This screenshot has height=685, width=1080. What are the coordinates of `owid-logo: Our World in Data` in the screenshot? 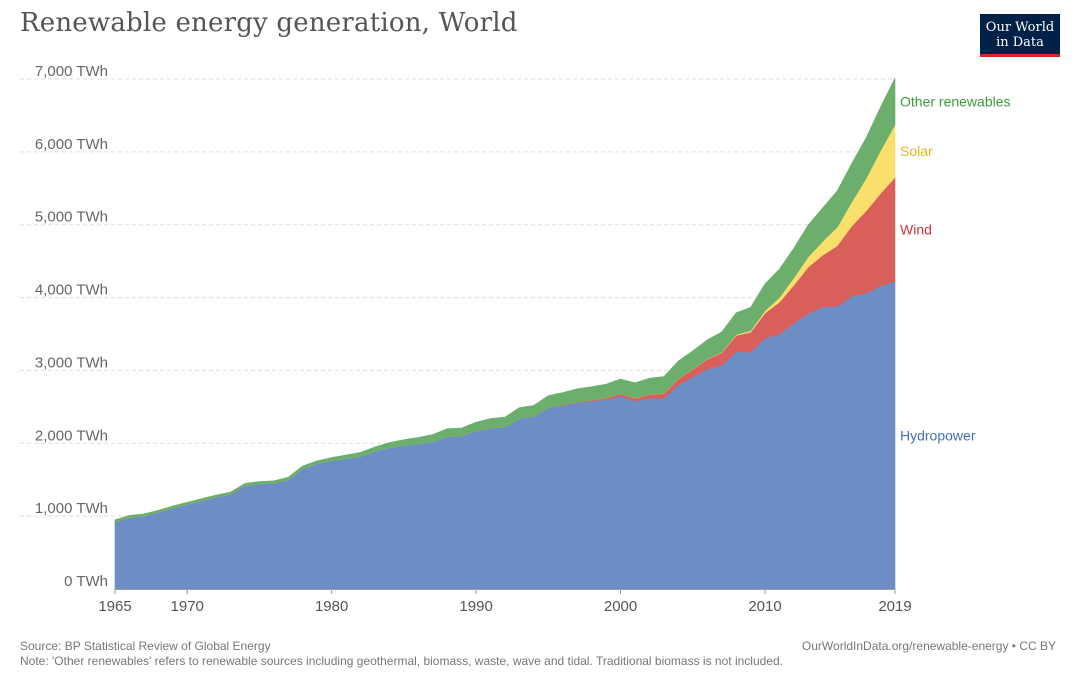 It's located at (1020, 35).